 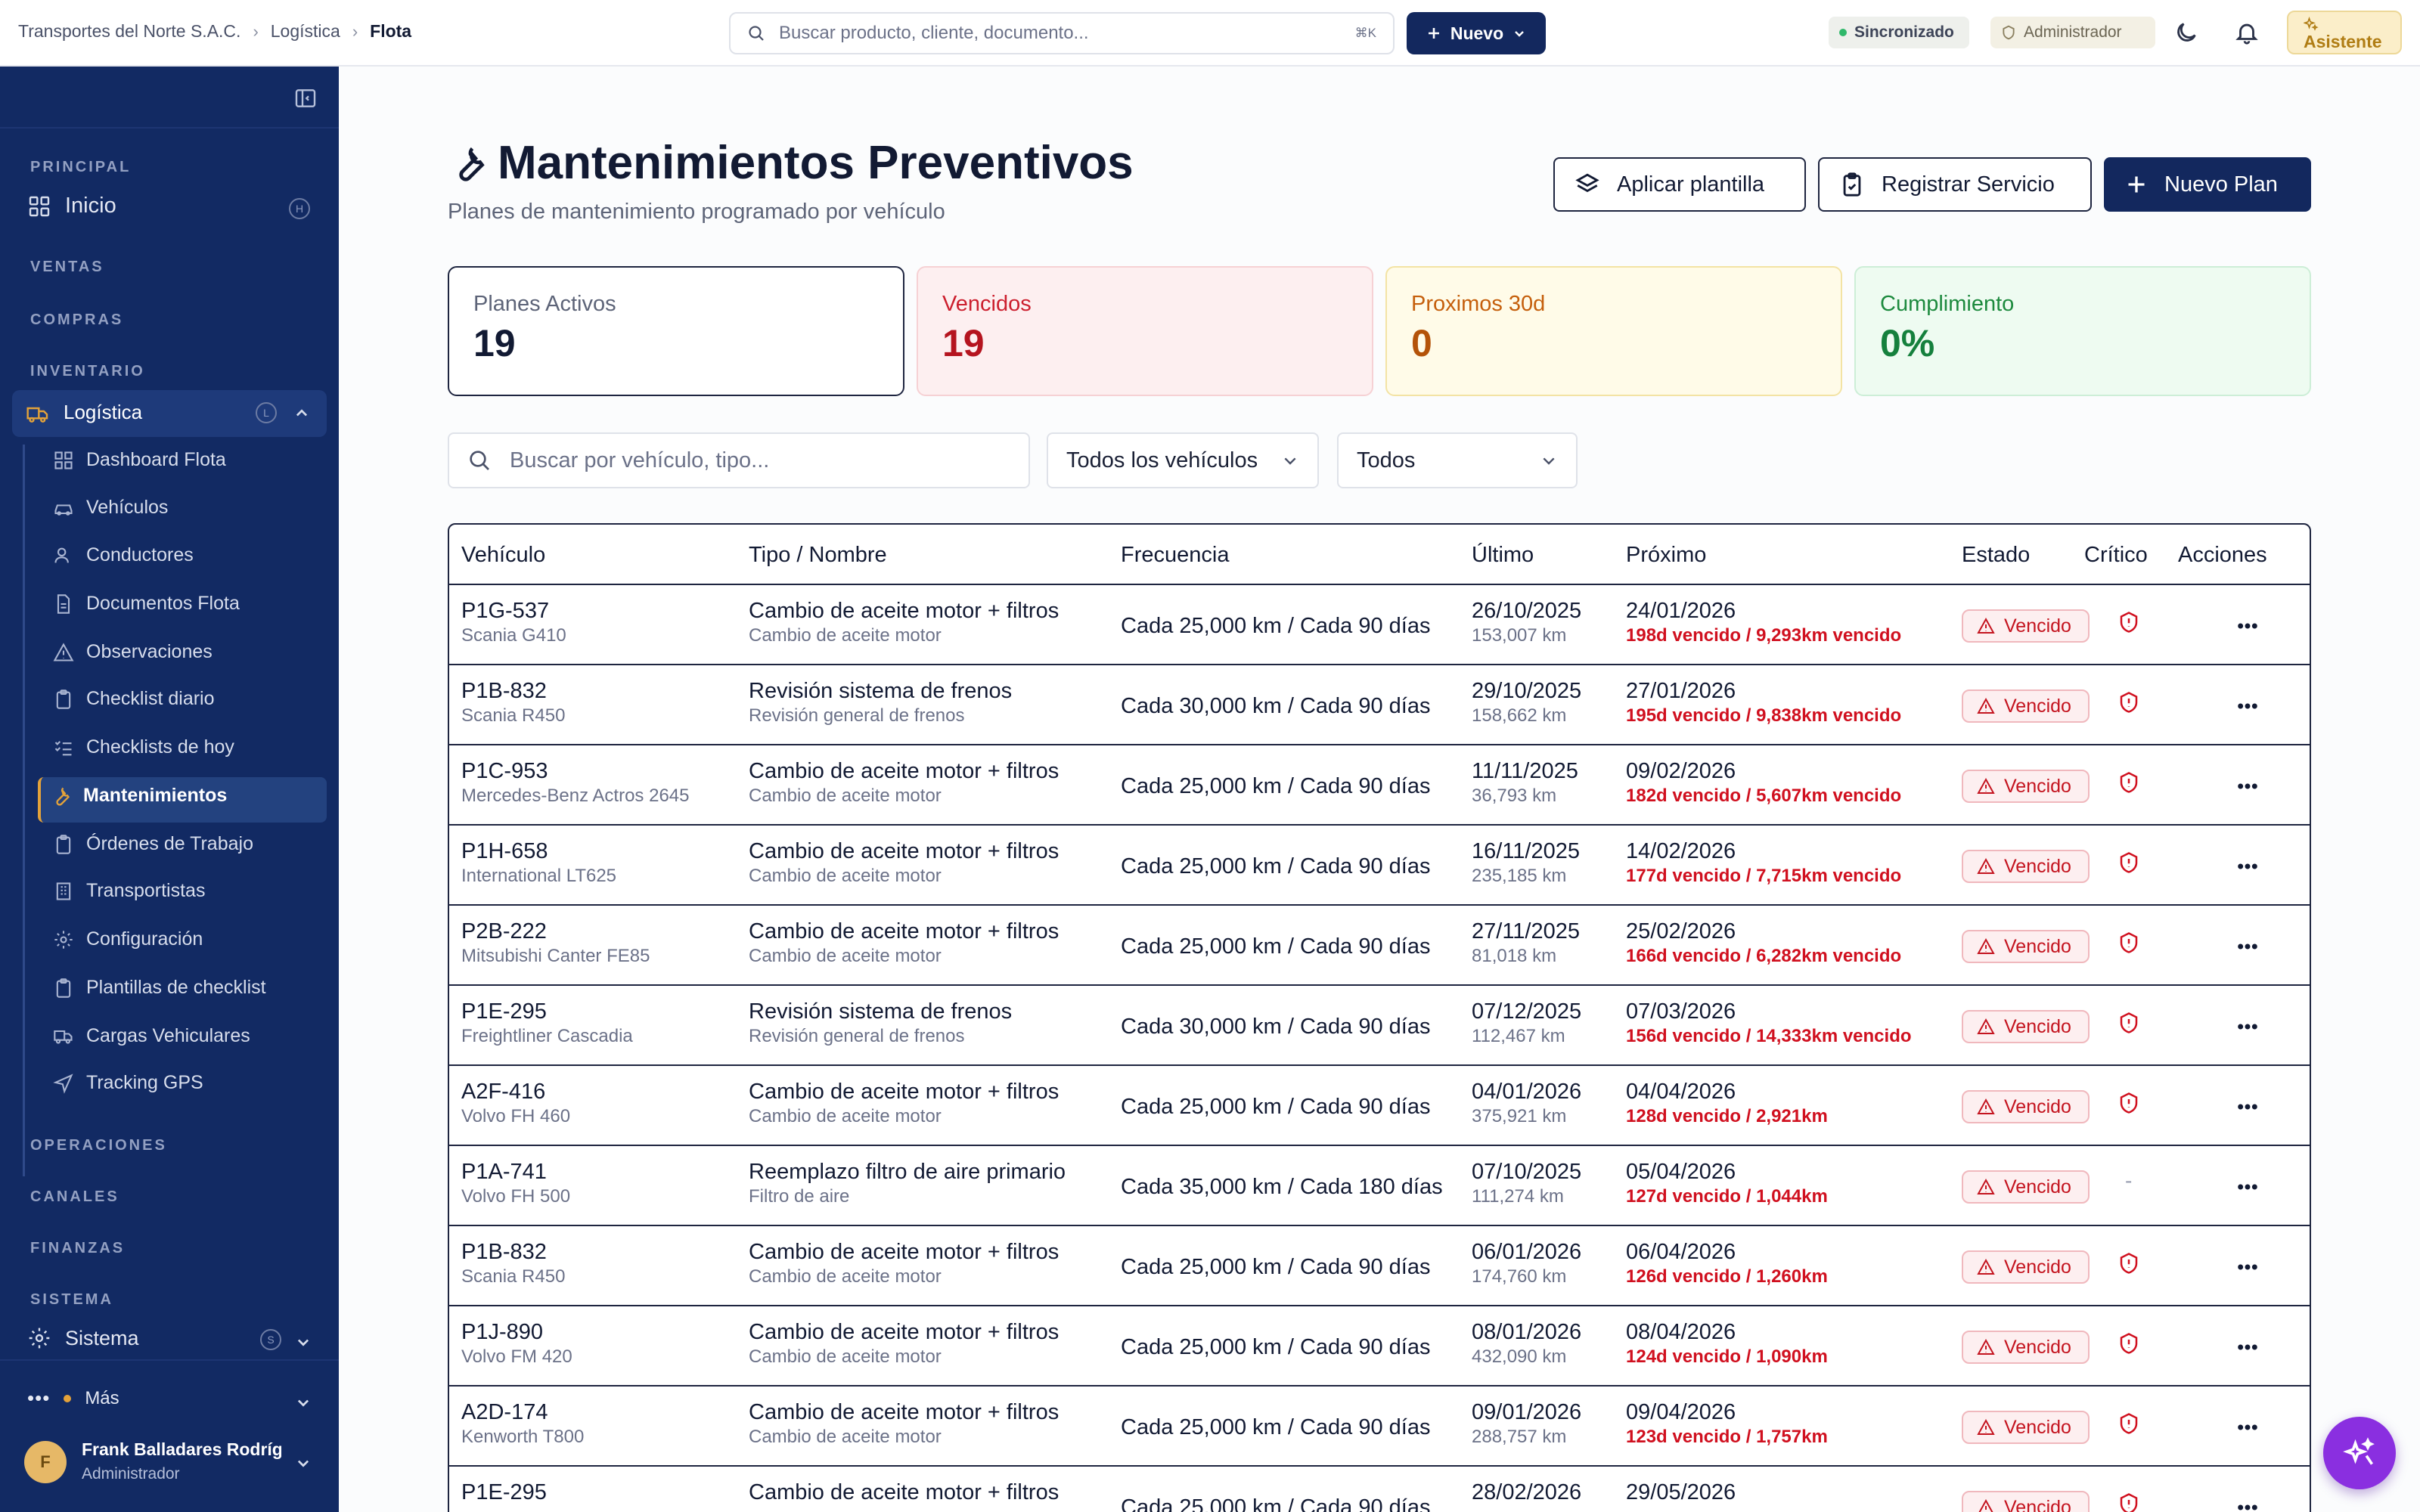 What do you see at coordinates (83, 1338) in the screenshot?
I see `sidebar-item-sistema: Sistema` at bounding box center [83, 1338].